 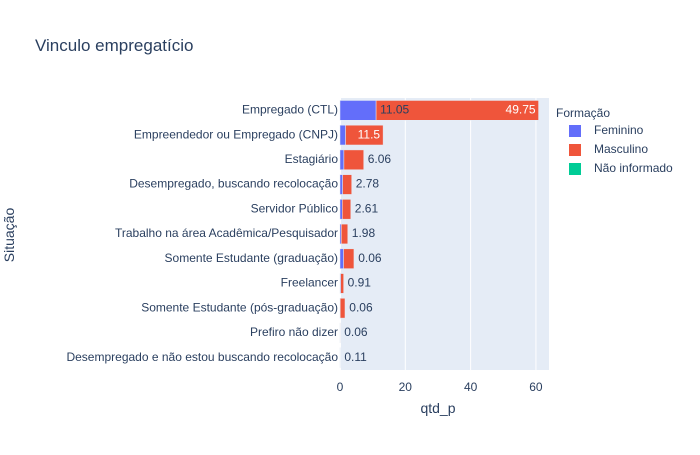 What do you see at coordinates (521, 110) in the screenshot?
I see `data-label: 49.75` at bounding box center [521, 110].